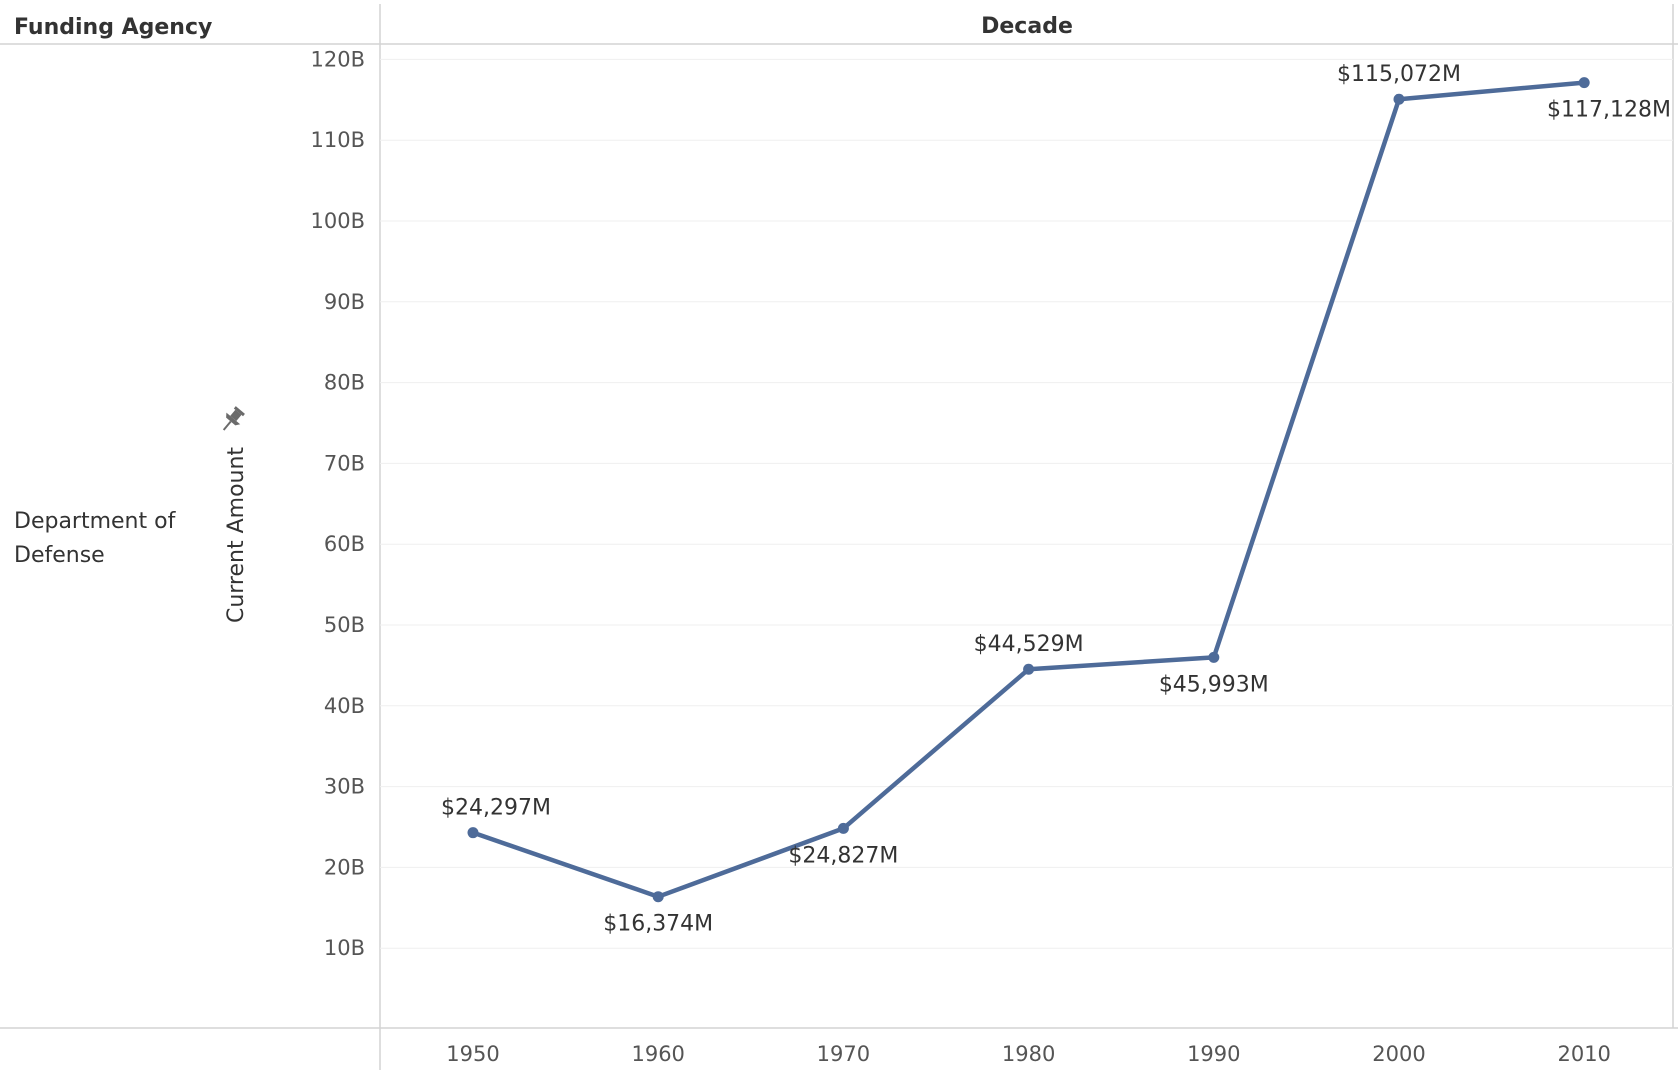 The image size is (1678, 1076). Describe the element at coordinates (236, 535) in the screenshot. I see `y-axis-label: Current Amount` at that location.